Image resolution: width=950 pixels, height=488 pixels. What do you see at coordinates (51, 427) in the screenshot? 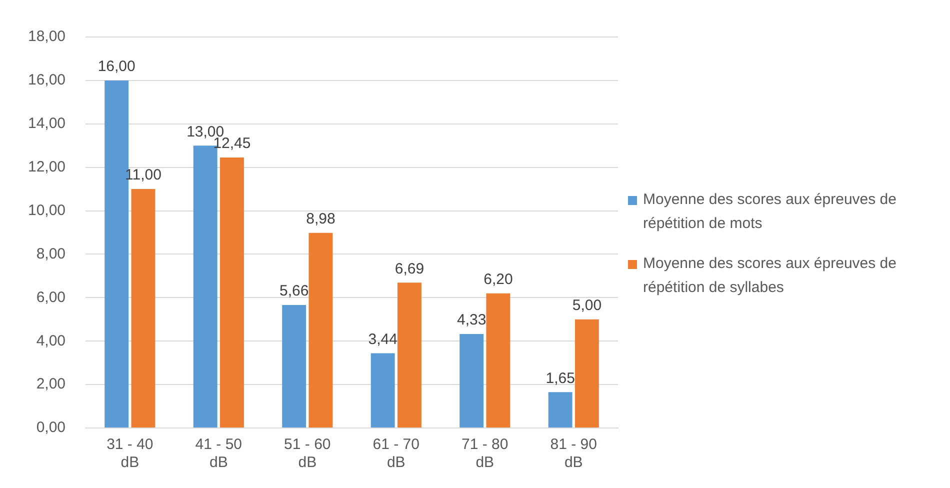
I see `y-tick-label: 0,00` at bounding box center [51, 427].